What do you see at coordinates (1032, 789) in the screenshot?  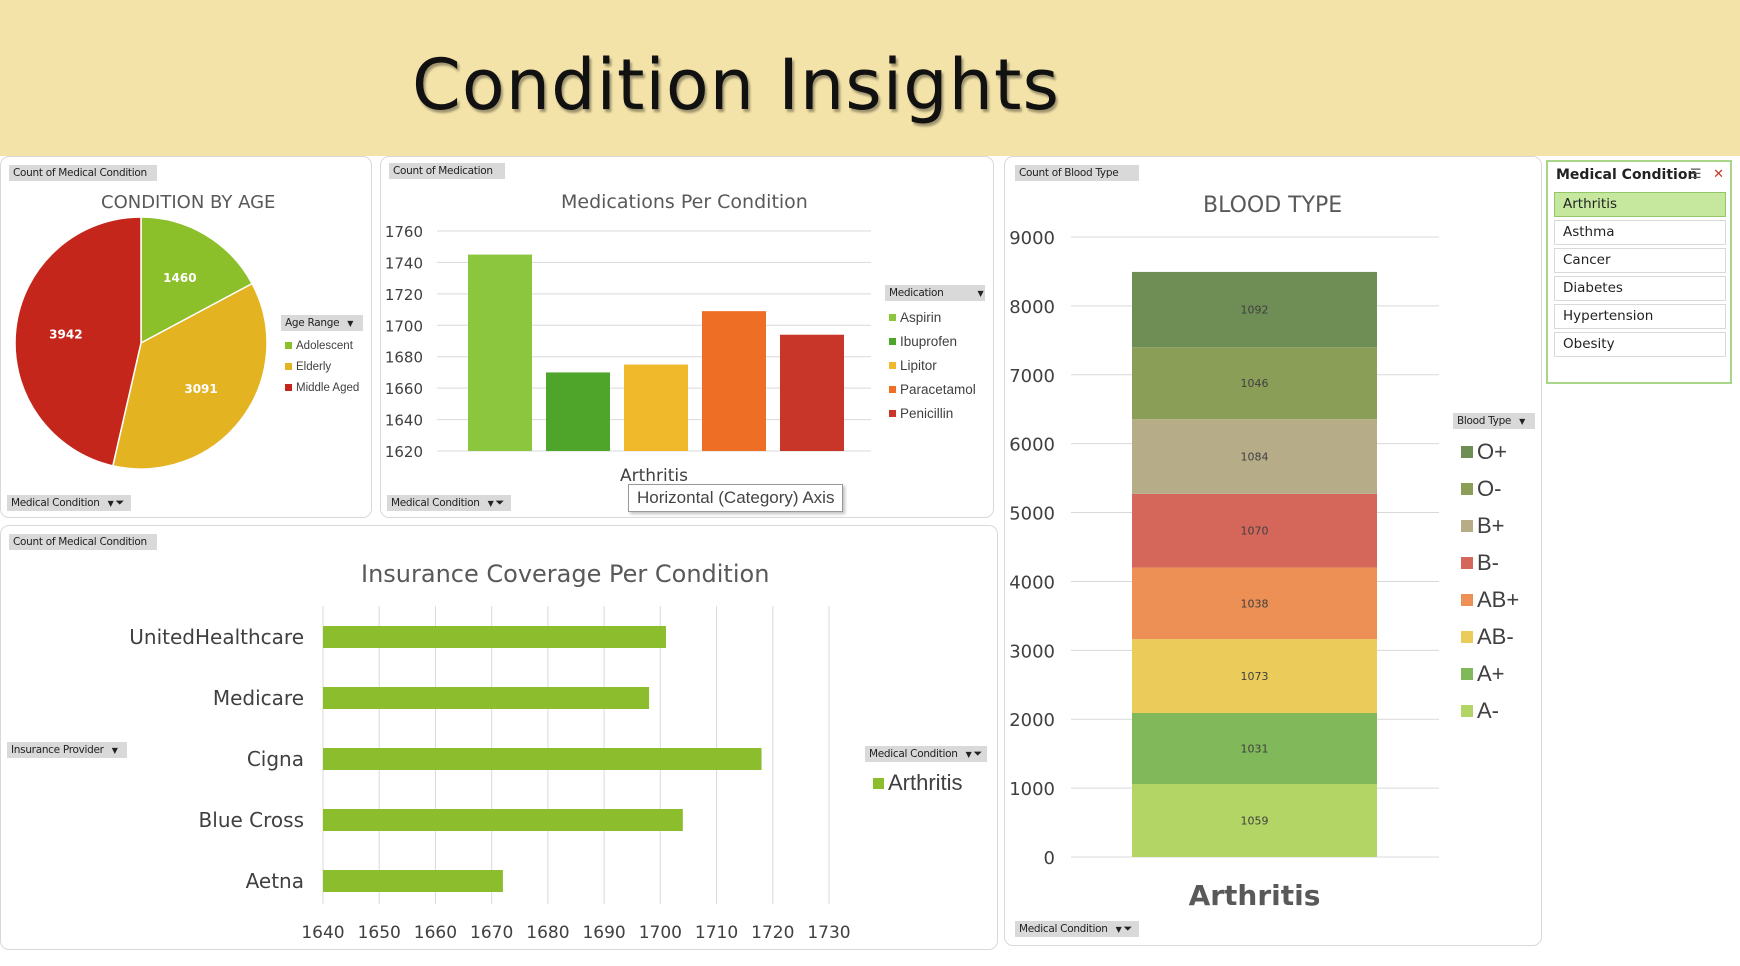 I see `y-tick-label: 1000` at bounding box center [1032, 789].